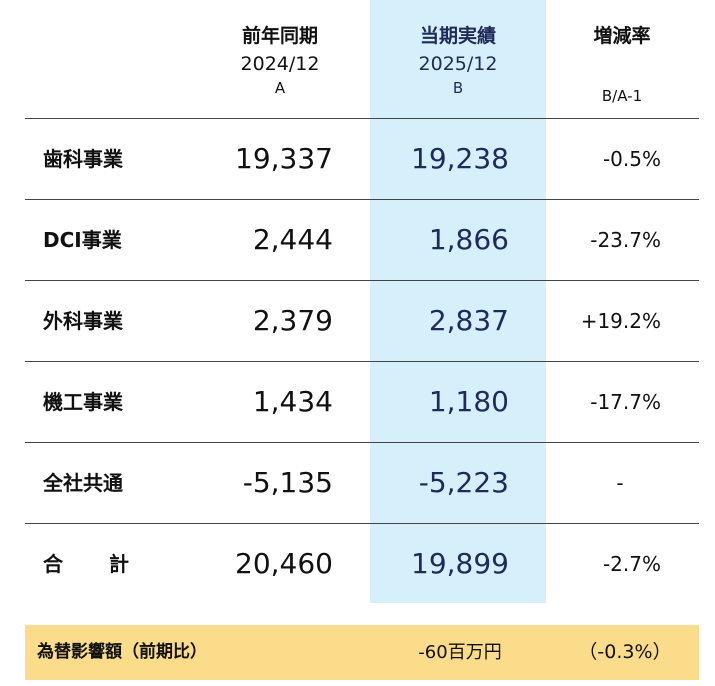  I want to click on table-row-dental: 歯科事業 19,337 19,238 -0.5%, so click(362, 159).